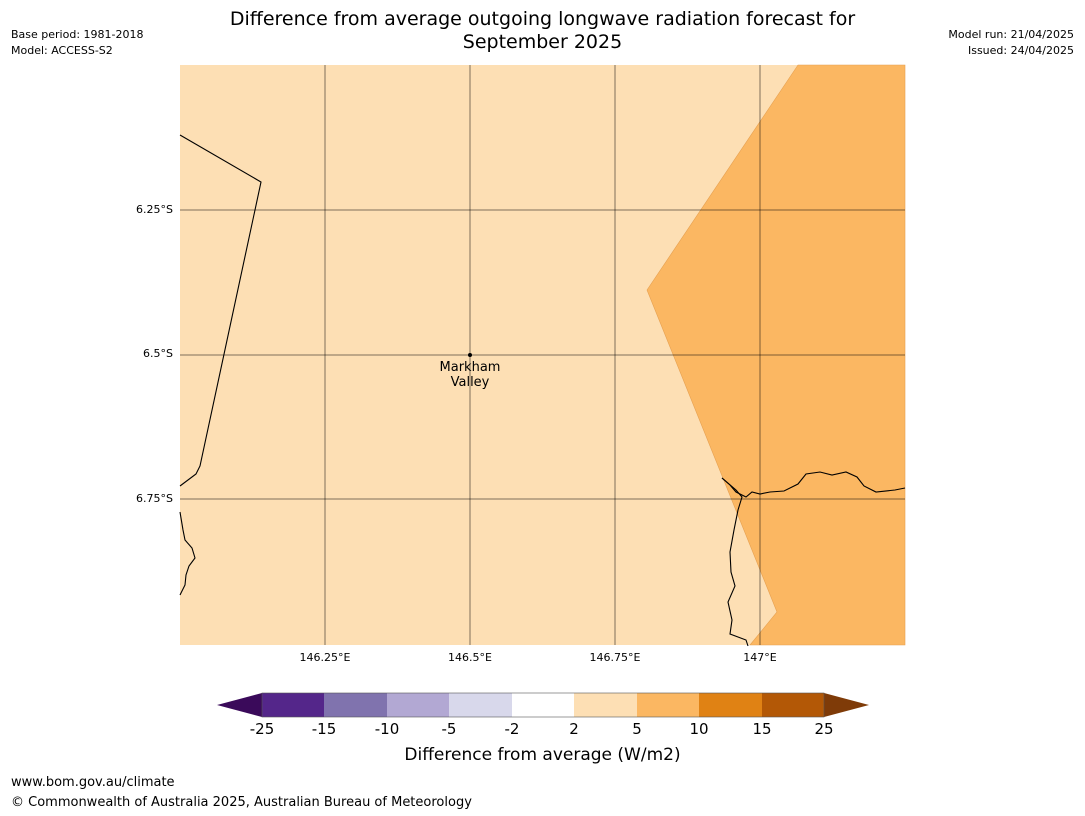  Describe the element at coordinates (77, 34) in the screenshot. I see `base-period: Base period: 1981-2018` at that location.